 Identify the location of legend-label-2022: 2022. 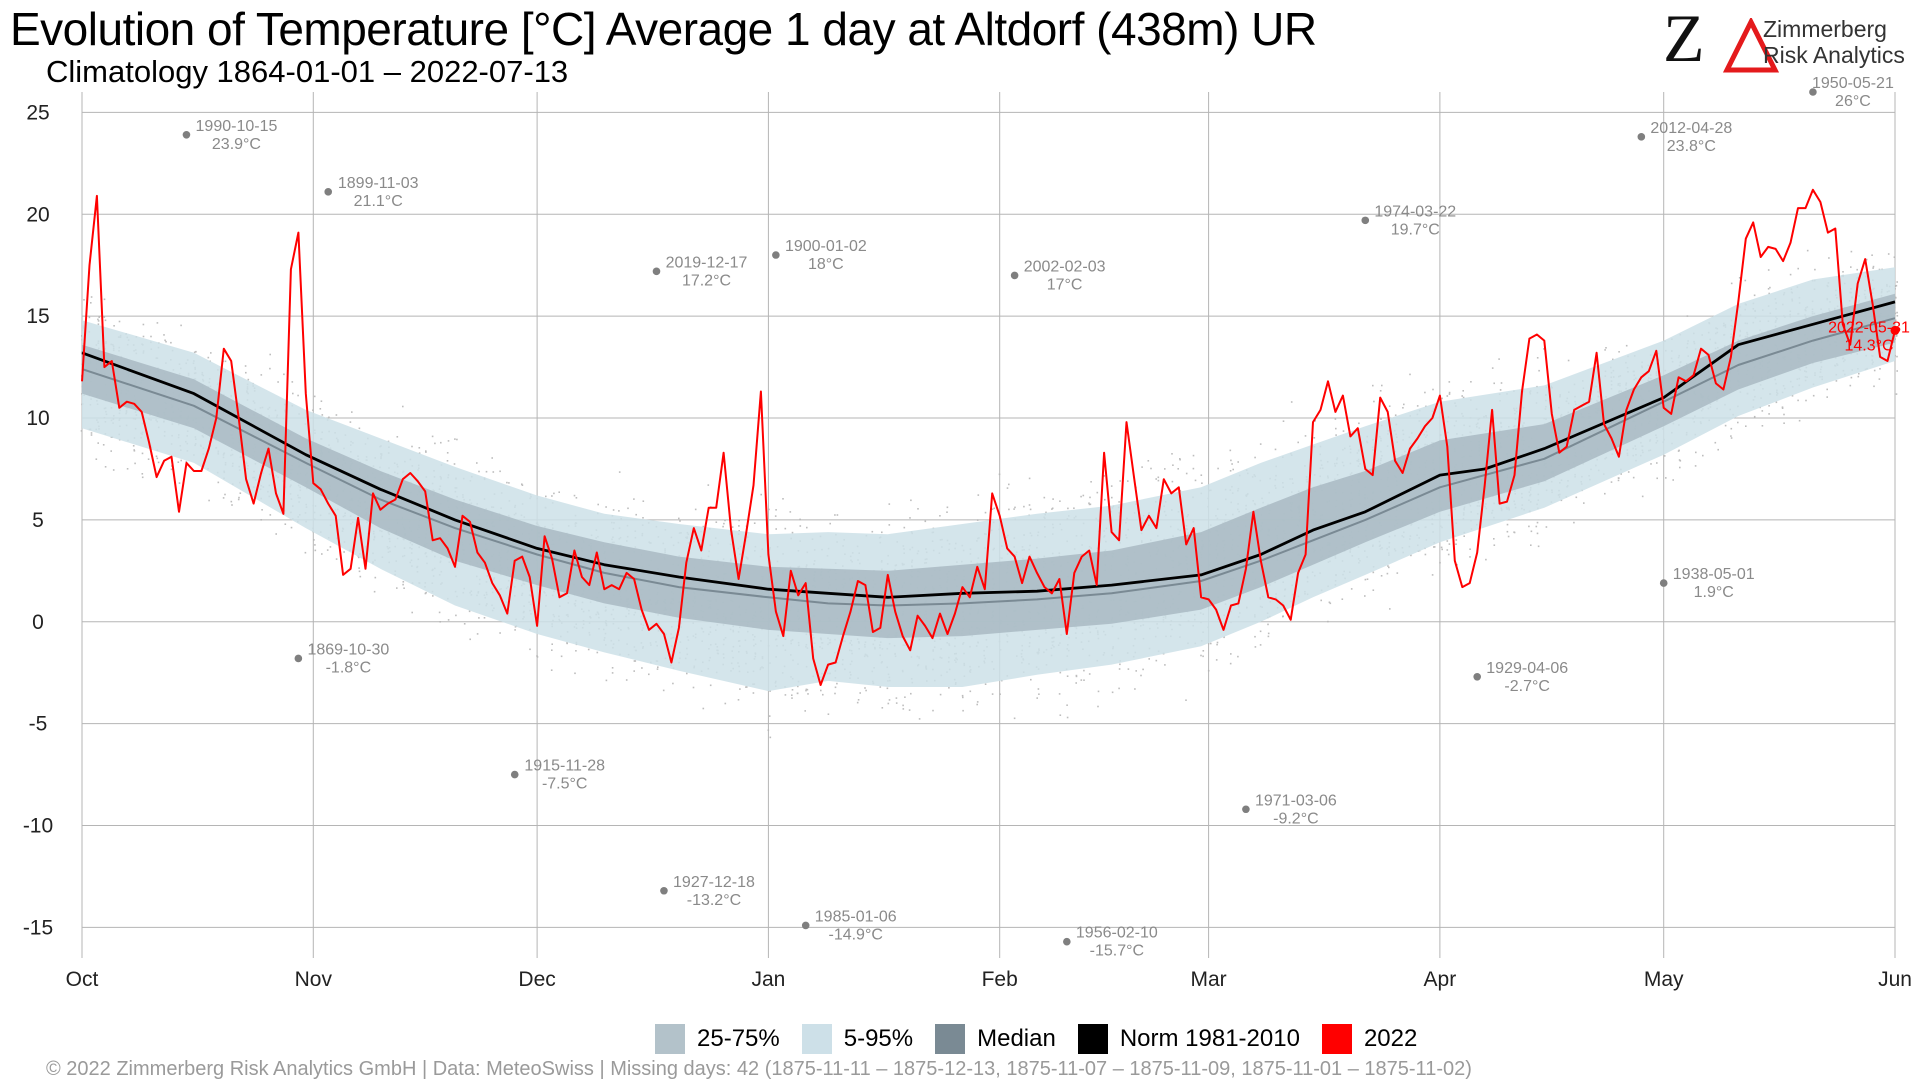
(1390, 1039).